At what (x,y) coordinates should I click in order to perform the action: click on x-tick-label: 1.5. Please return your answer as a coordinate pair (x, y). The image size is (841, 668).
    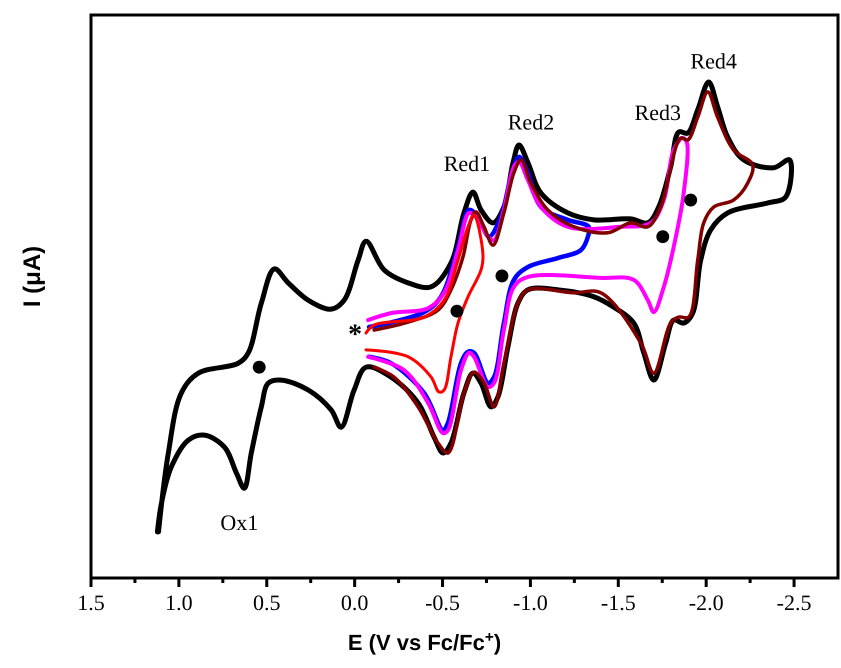
    Looking at the image, I should click on (91, 602).